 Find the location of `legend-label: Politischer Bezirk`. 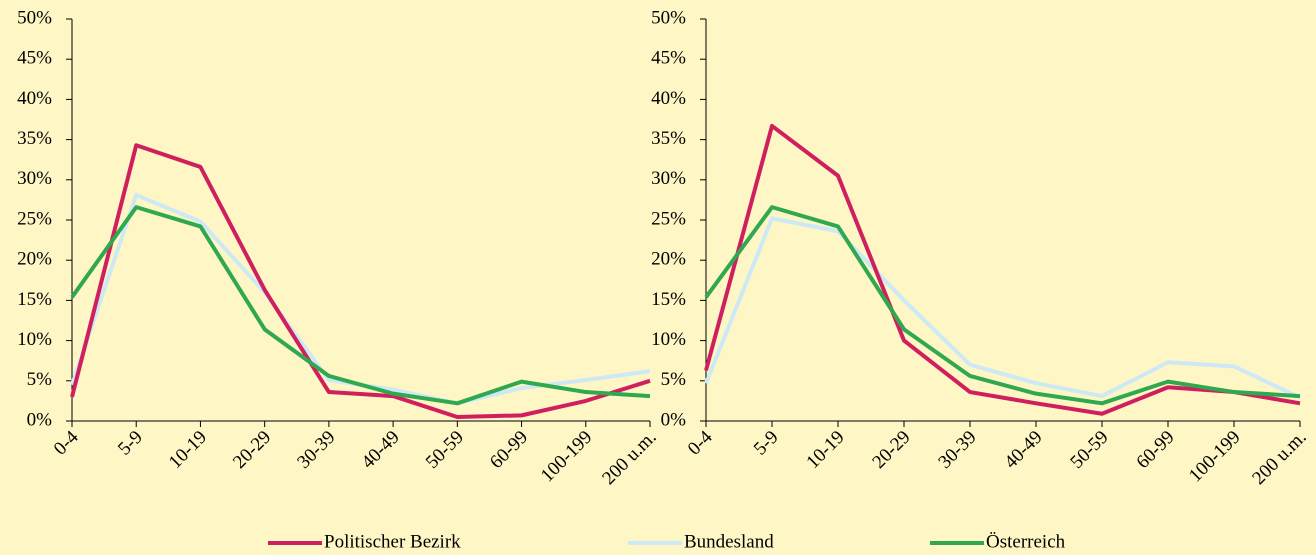

legend-label: Politischer Bezirk is located at coordinates (392, 541).